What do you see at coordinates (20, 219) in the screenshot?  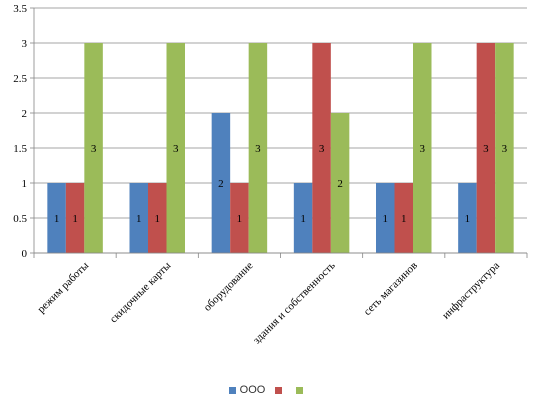 I see `y-tick-label: 0.5` at bounding box center [20, 219].